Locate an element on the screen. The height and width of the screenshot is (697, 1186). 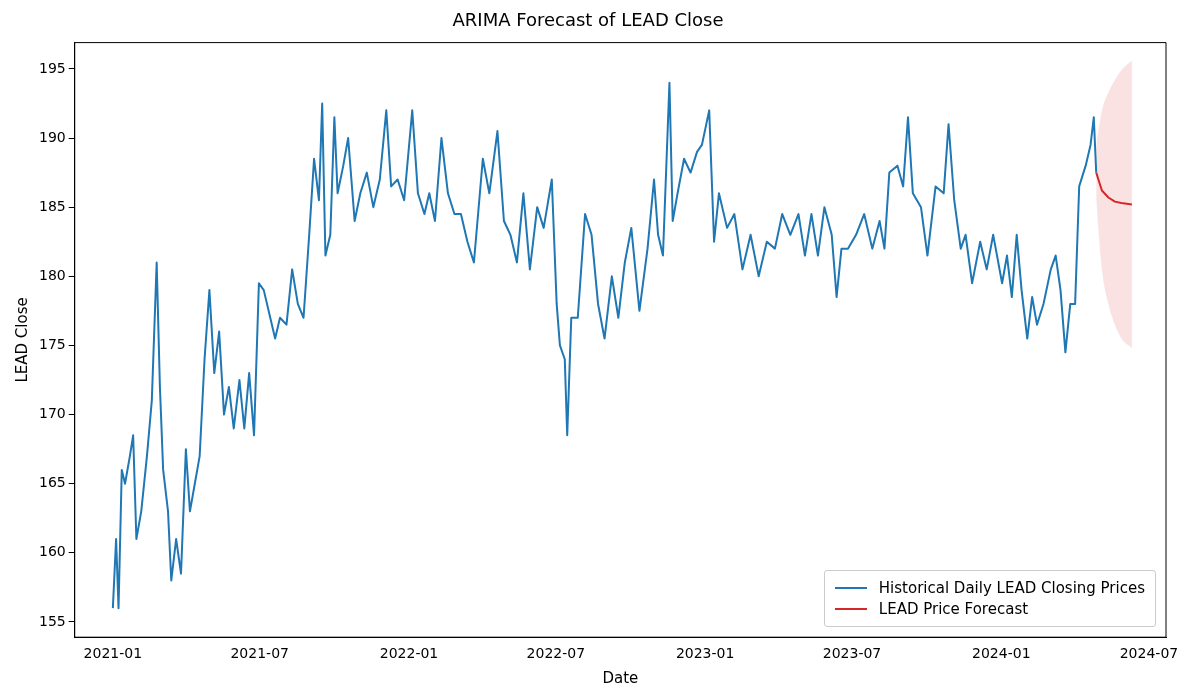
y-tick-label: 180 is located at coordinates (52, 274).